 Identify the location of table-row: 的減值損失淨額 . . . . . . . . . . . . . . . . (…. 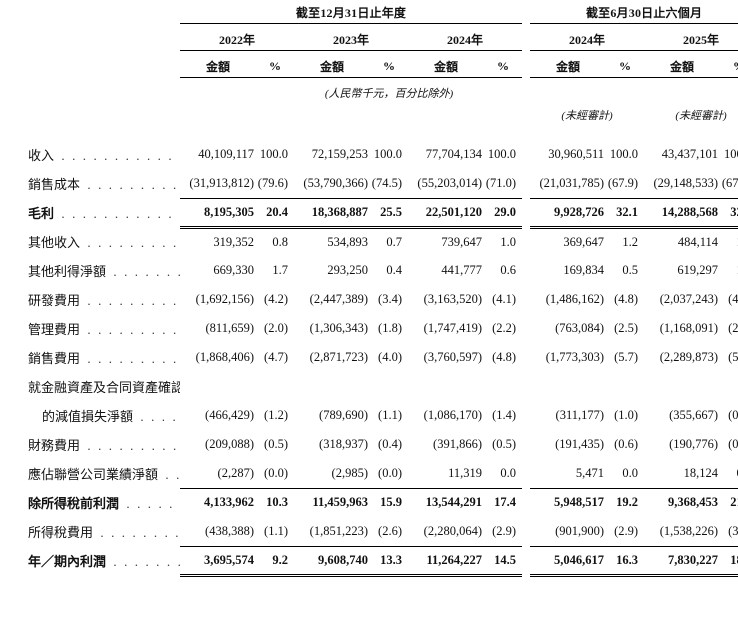
(369, 415).